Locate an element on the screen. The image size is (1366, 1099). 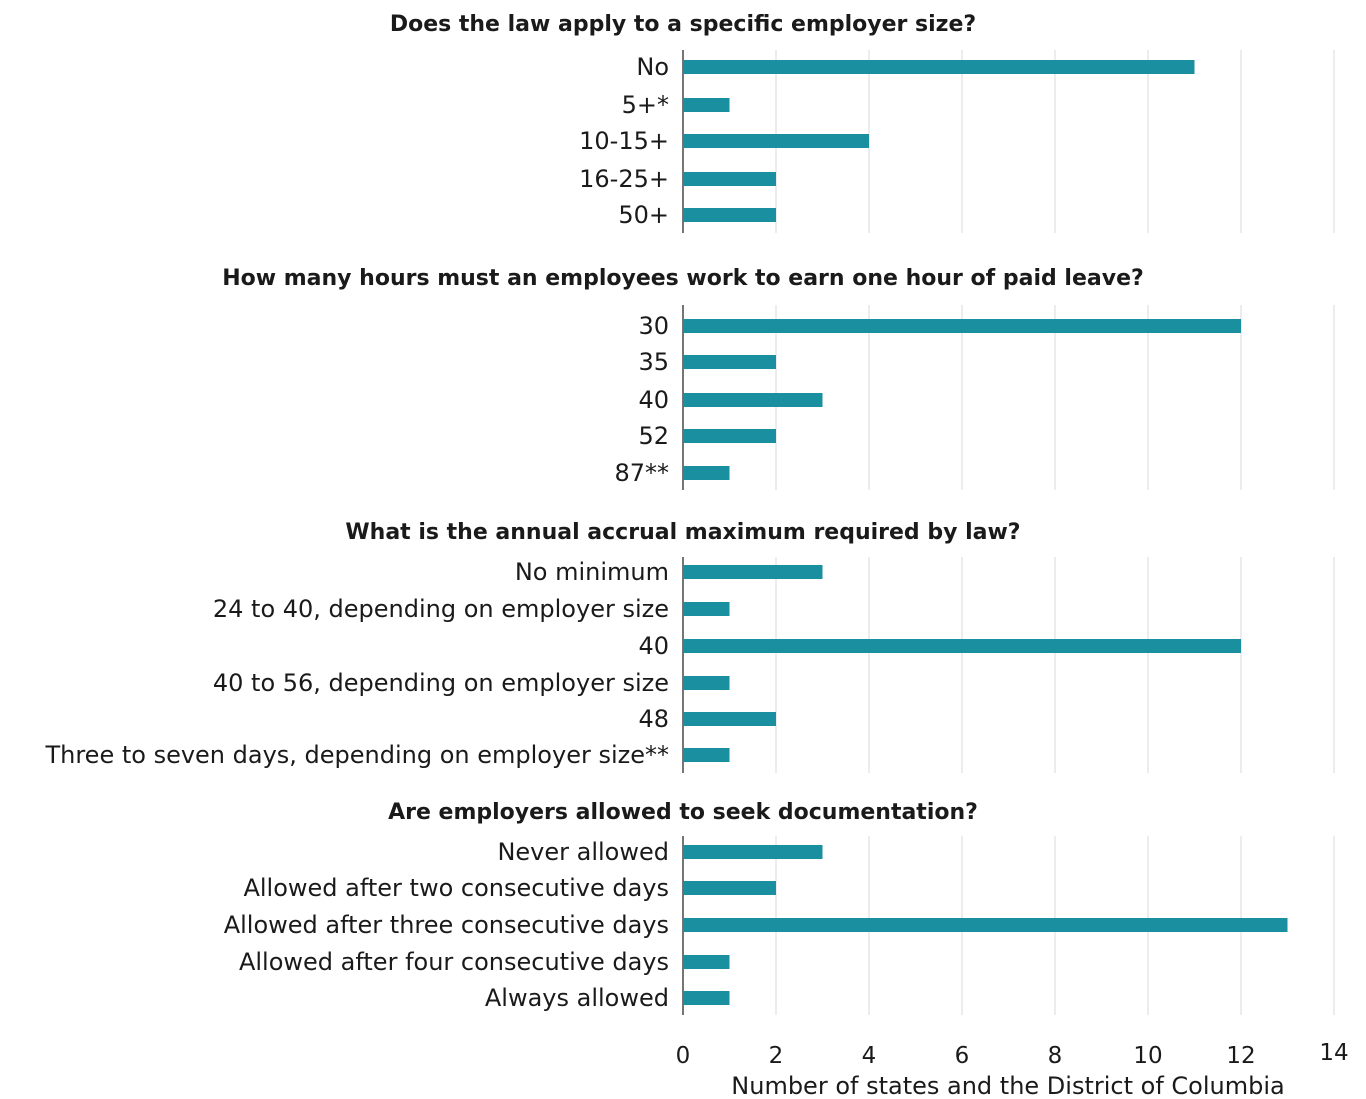
category-label: Always allowed is located at coordinates (577, 998).